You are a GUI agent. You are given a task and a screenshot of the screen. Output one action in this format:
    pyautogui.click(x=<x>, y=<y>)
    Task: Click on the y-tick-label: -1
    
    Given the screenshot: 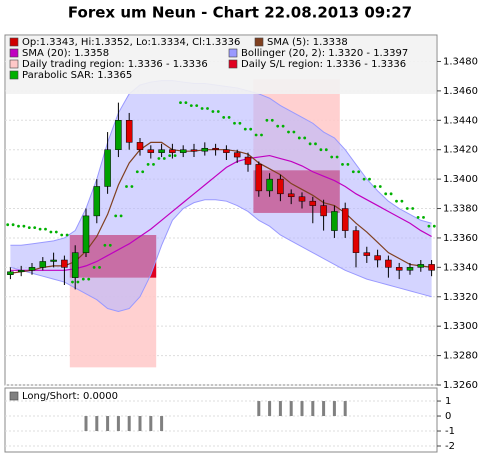 What is the action you would take?
    pyautogui.click(x=450, y=431)
    